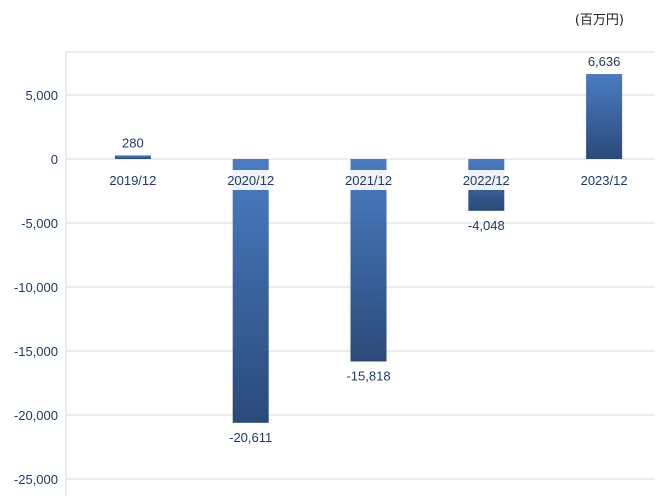 The height and width of the screenshot is (498, 660). What do you see at coordinates (41, 95) in the screenshot?
I see `y-tick-label: 5,000` at bounding box center [41, 95].